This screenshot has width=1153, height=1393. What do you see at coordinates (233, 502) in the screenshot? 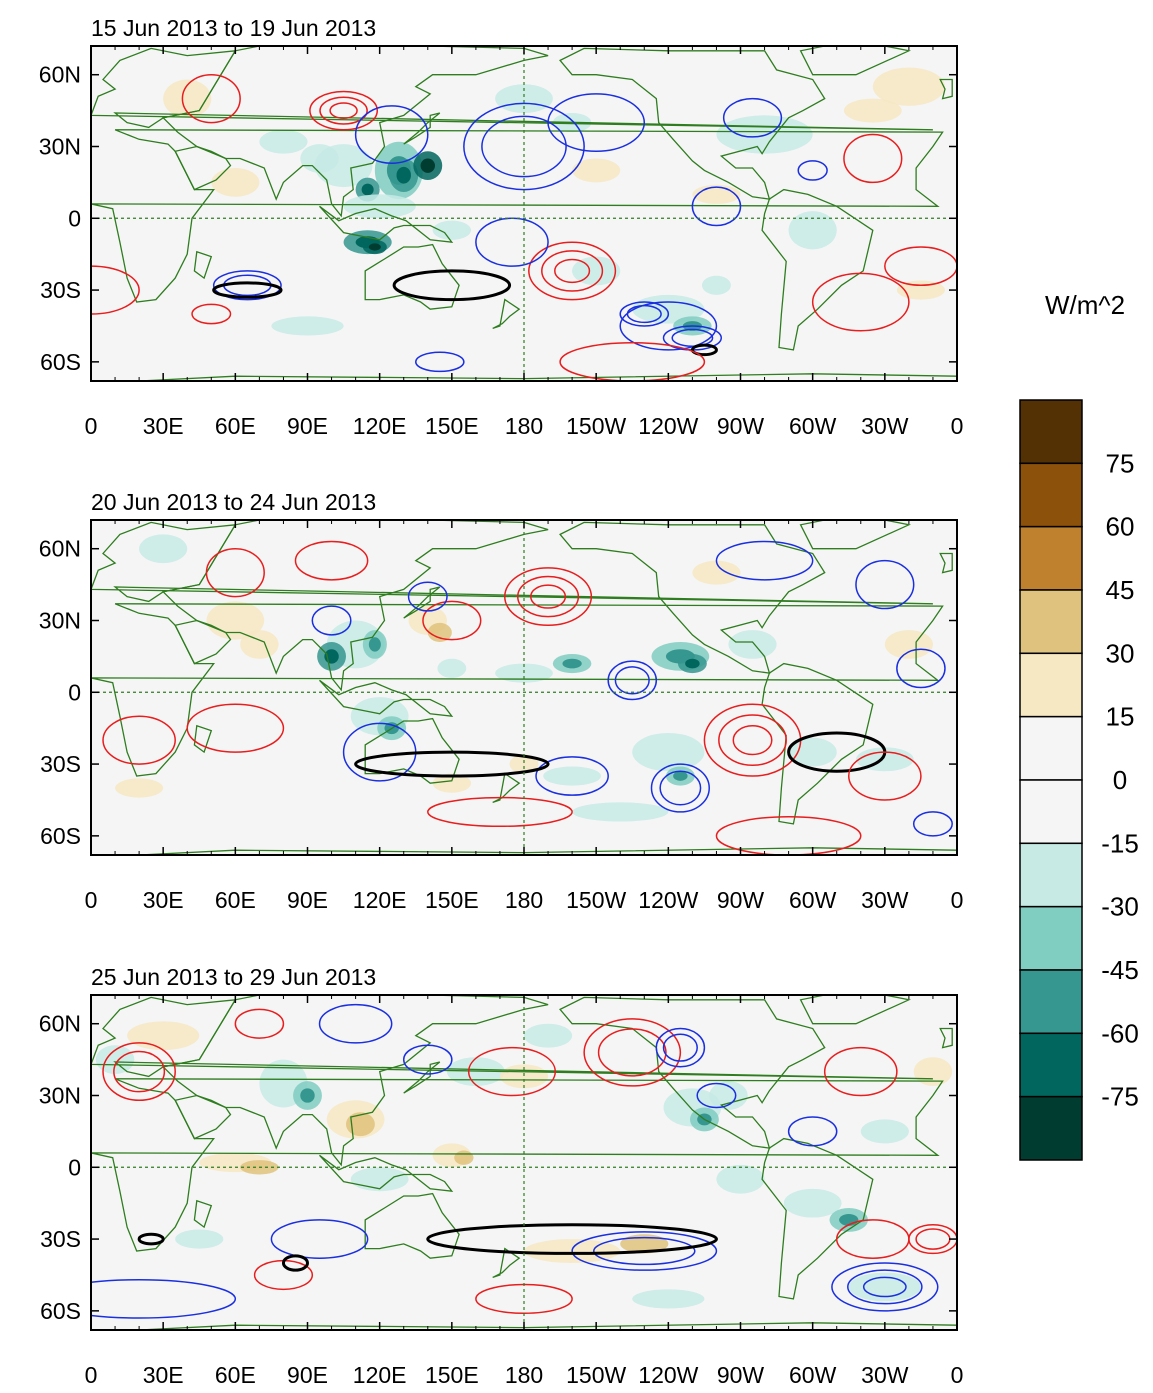
I see `panel-title: 20 Jun 2013 to 24 Jun 2013` at bounding box center [233, 502].